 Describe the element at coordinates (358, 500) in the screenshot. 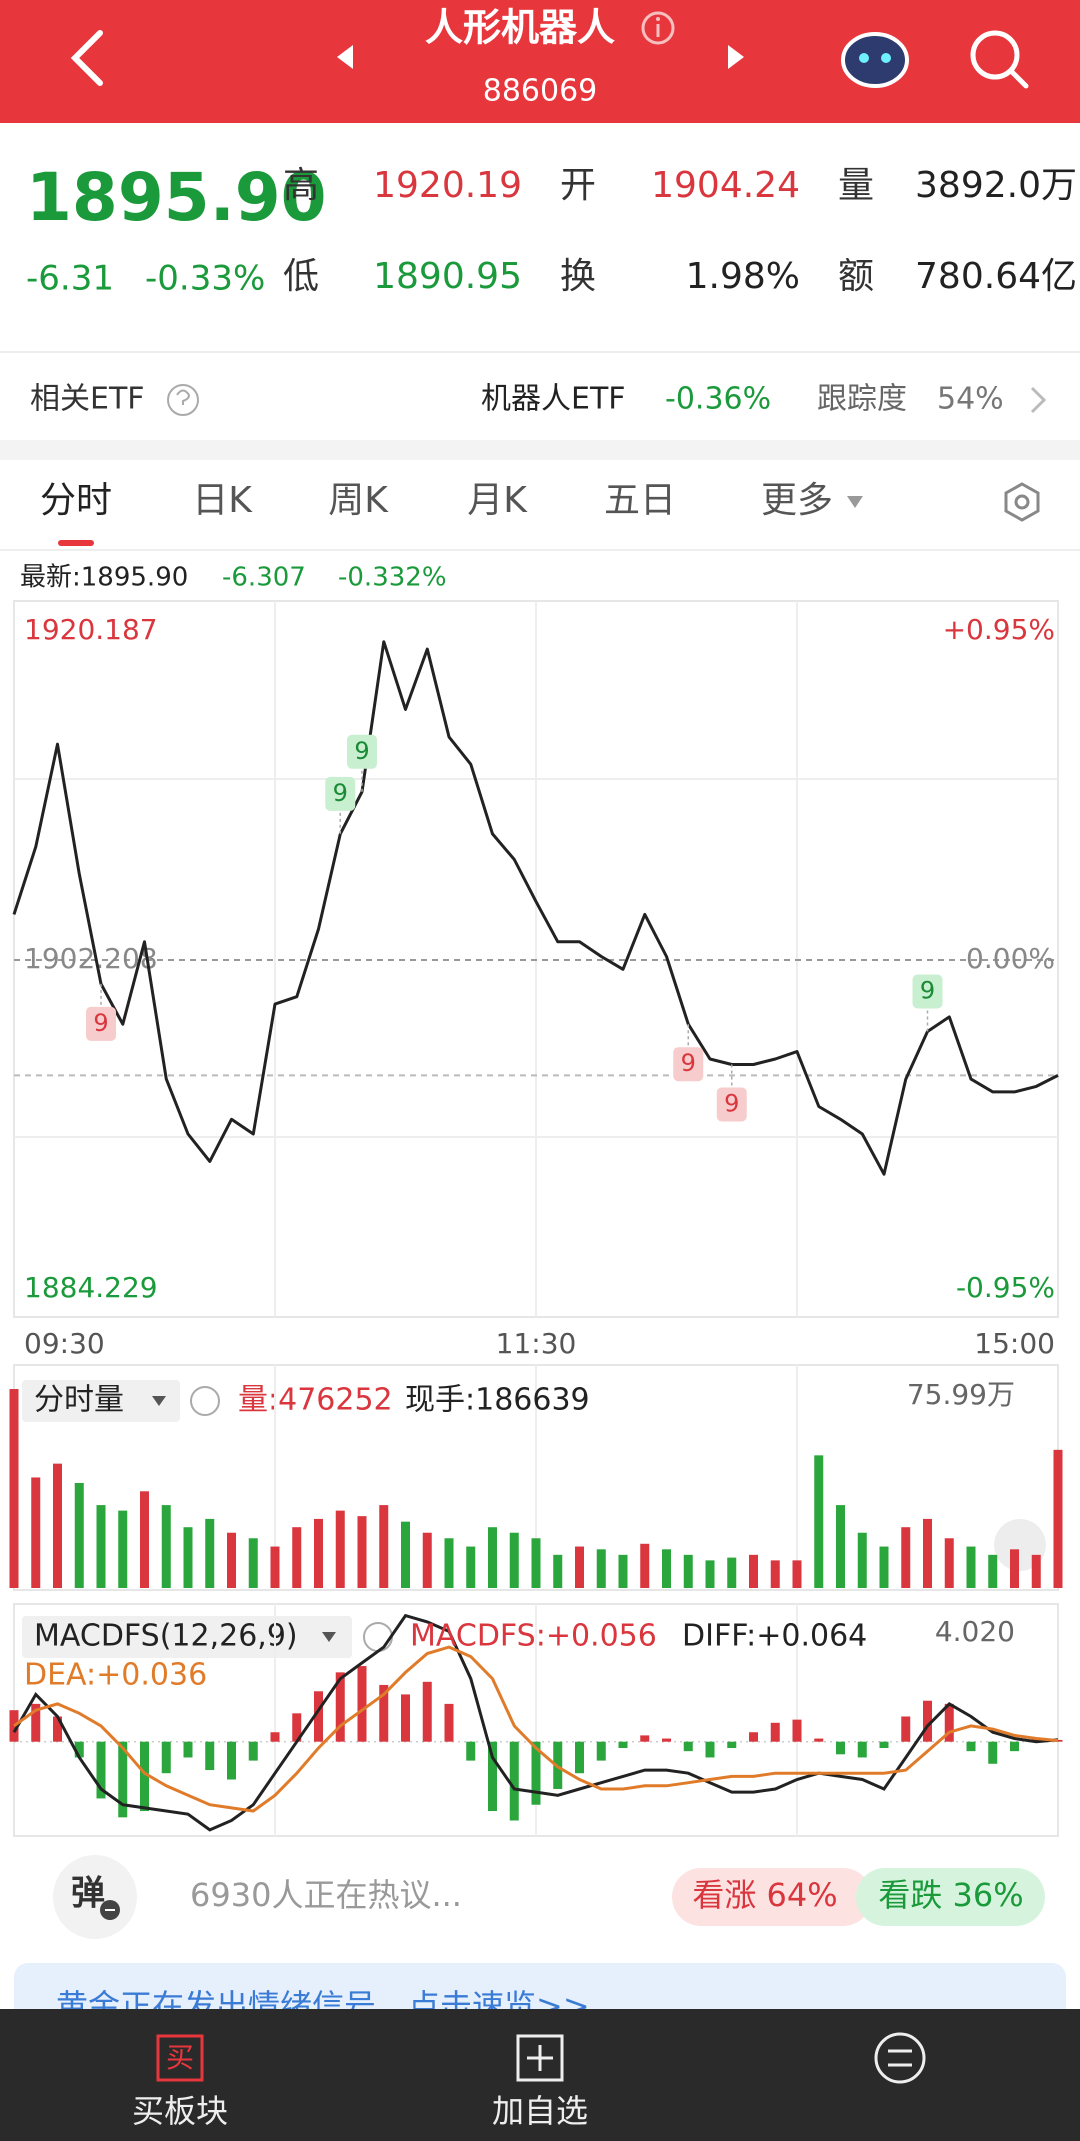

I see `tab: 周K` at that location.